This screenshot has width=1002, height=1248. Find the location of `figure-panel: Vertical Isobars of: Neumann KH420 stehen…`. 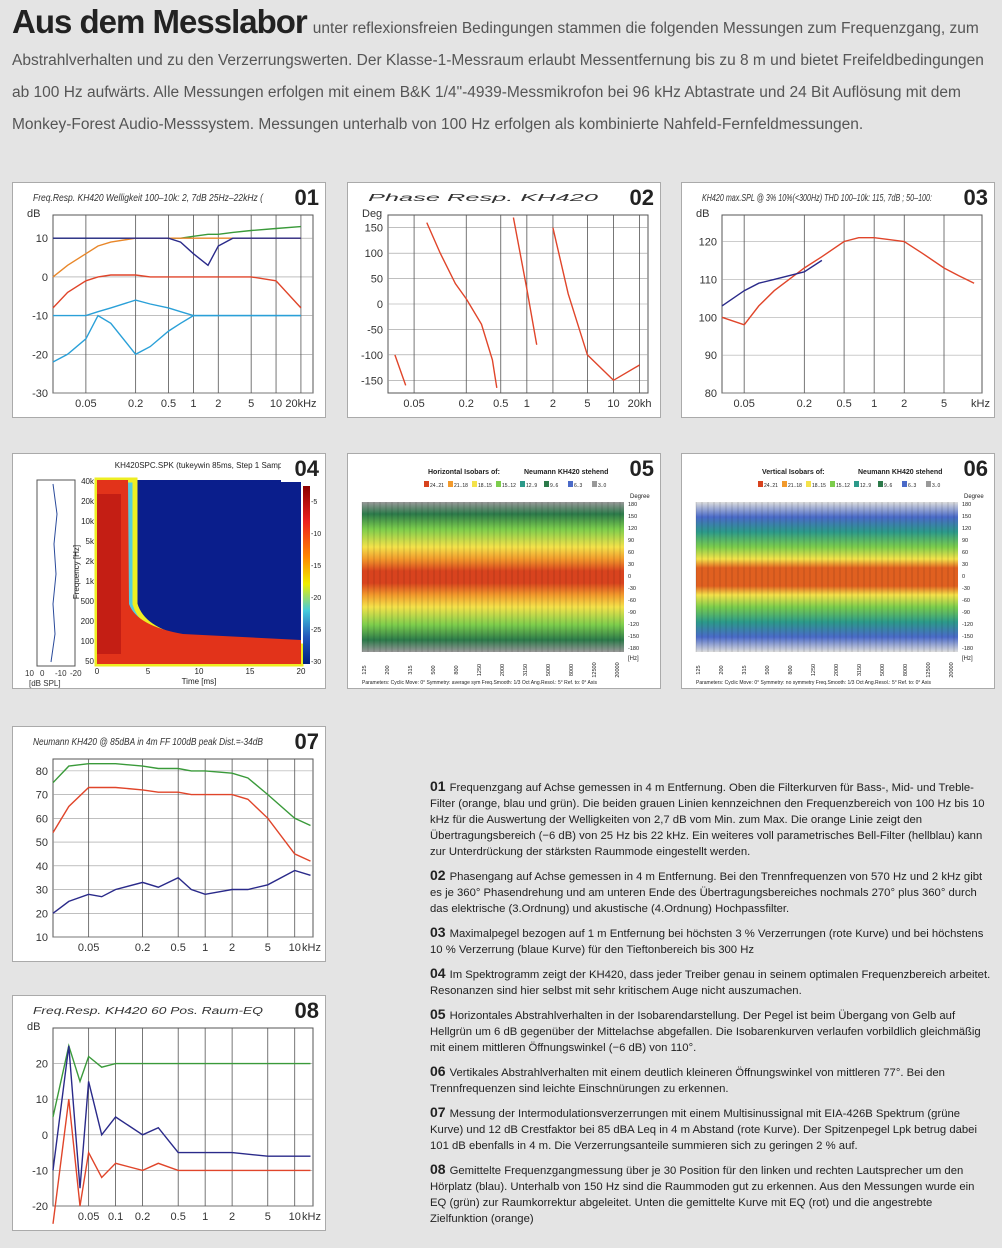

figure-panel: Vertical Isobars of: Neumann KH420 stehen… is located at coordinates (838, 571).